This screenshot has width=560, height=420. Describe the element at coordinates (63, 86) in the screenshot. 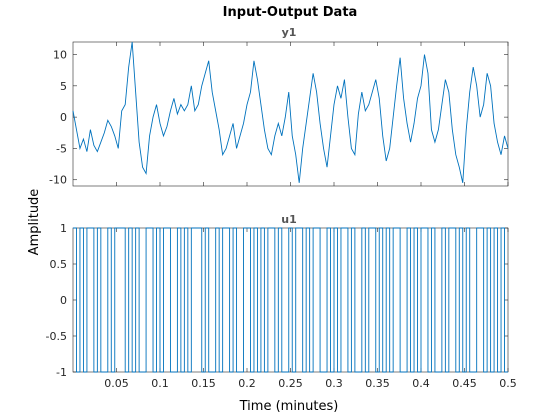

I see `y-tick-label: 5` at that location.